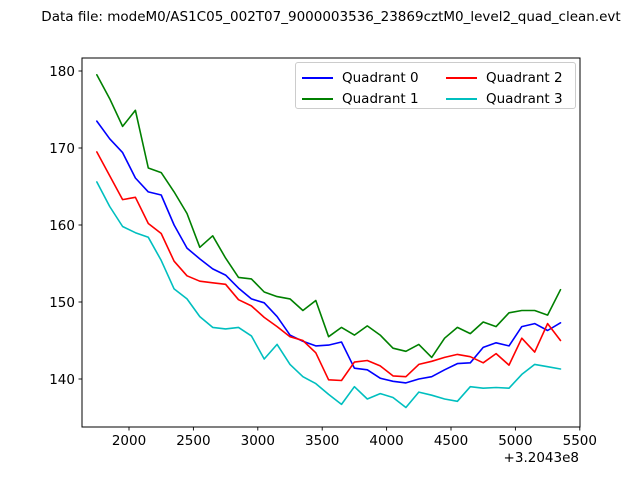 This screenshot has height=480, width=640. Describe the element at coordinates (515, 441) in the screenshot. I see `x-tick-label: 5000` at that location.